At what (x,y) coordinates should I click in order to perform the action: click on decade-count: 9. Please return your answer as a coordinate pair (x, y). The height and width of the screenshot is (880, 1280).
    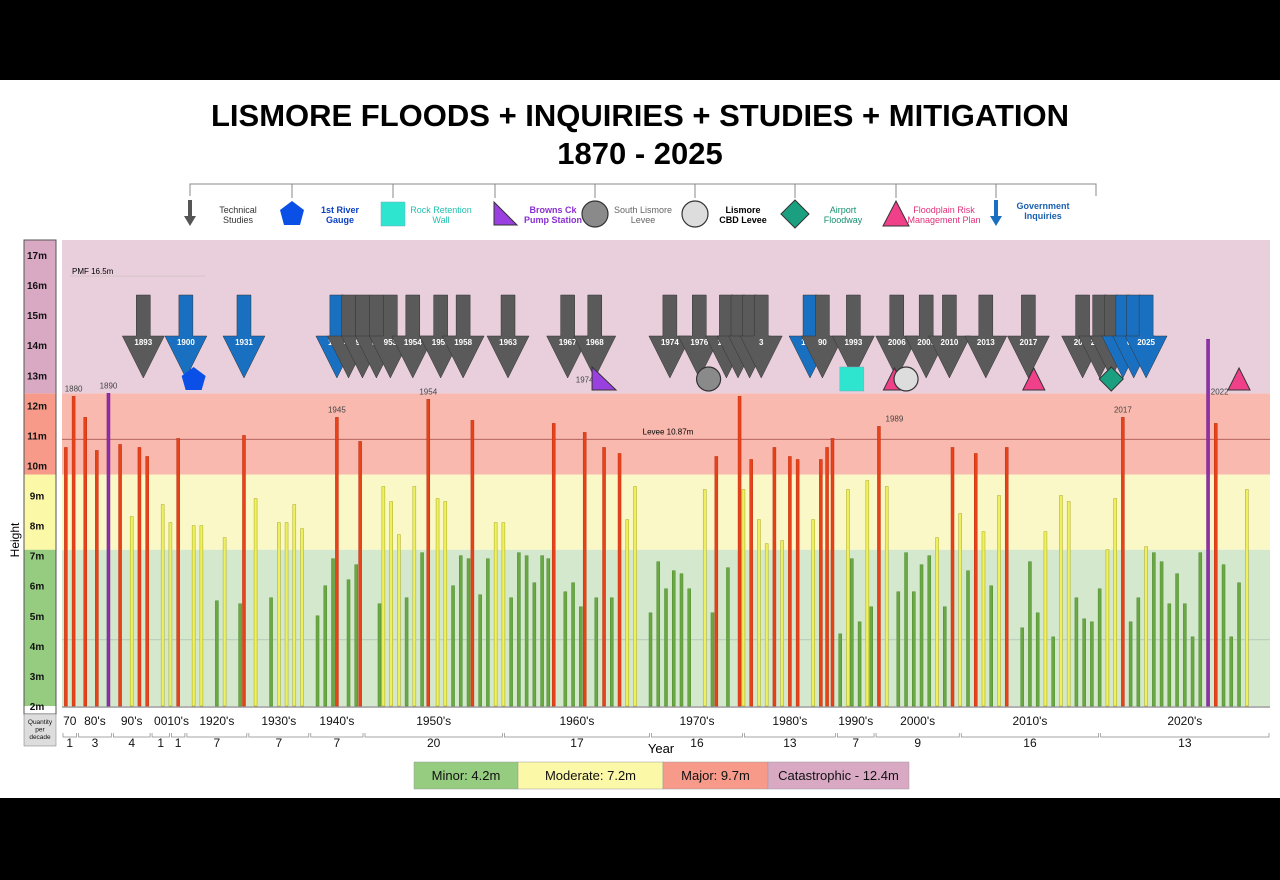
    Looking at the image, I should click on (917, 743).